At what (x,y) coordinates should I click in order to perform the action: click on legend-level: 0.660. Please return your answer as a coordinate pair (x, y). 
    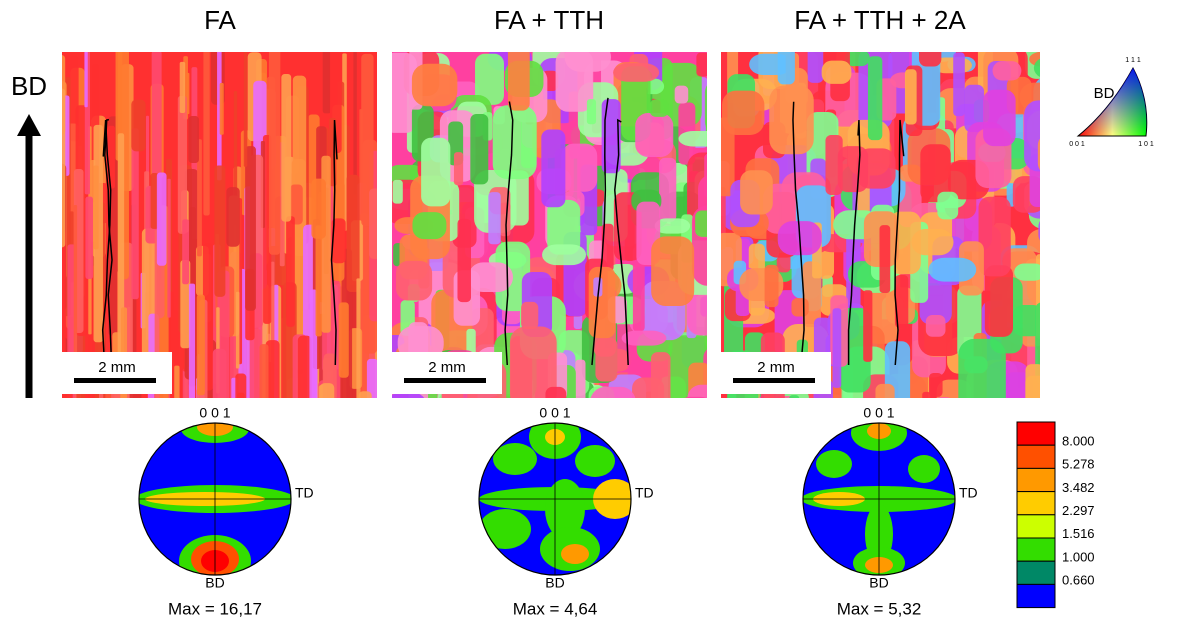
    Looking at the image, I should click on (1078, 580).